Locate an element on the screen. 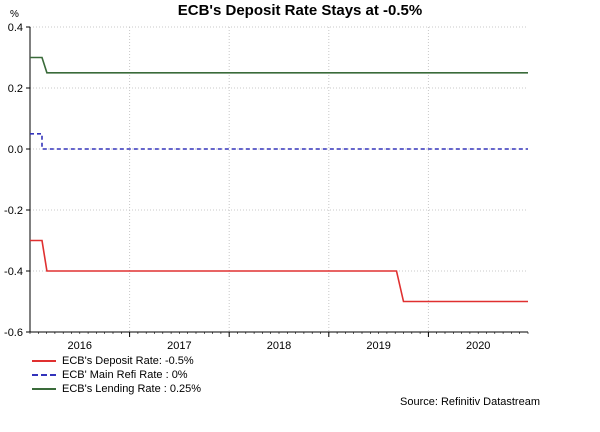 Image resolution: width=600 pixels, height=432 pixels. y-tick-label: -0.4 is located at coordinates (13, 272).